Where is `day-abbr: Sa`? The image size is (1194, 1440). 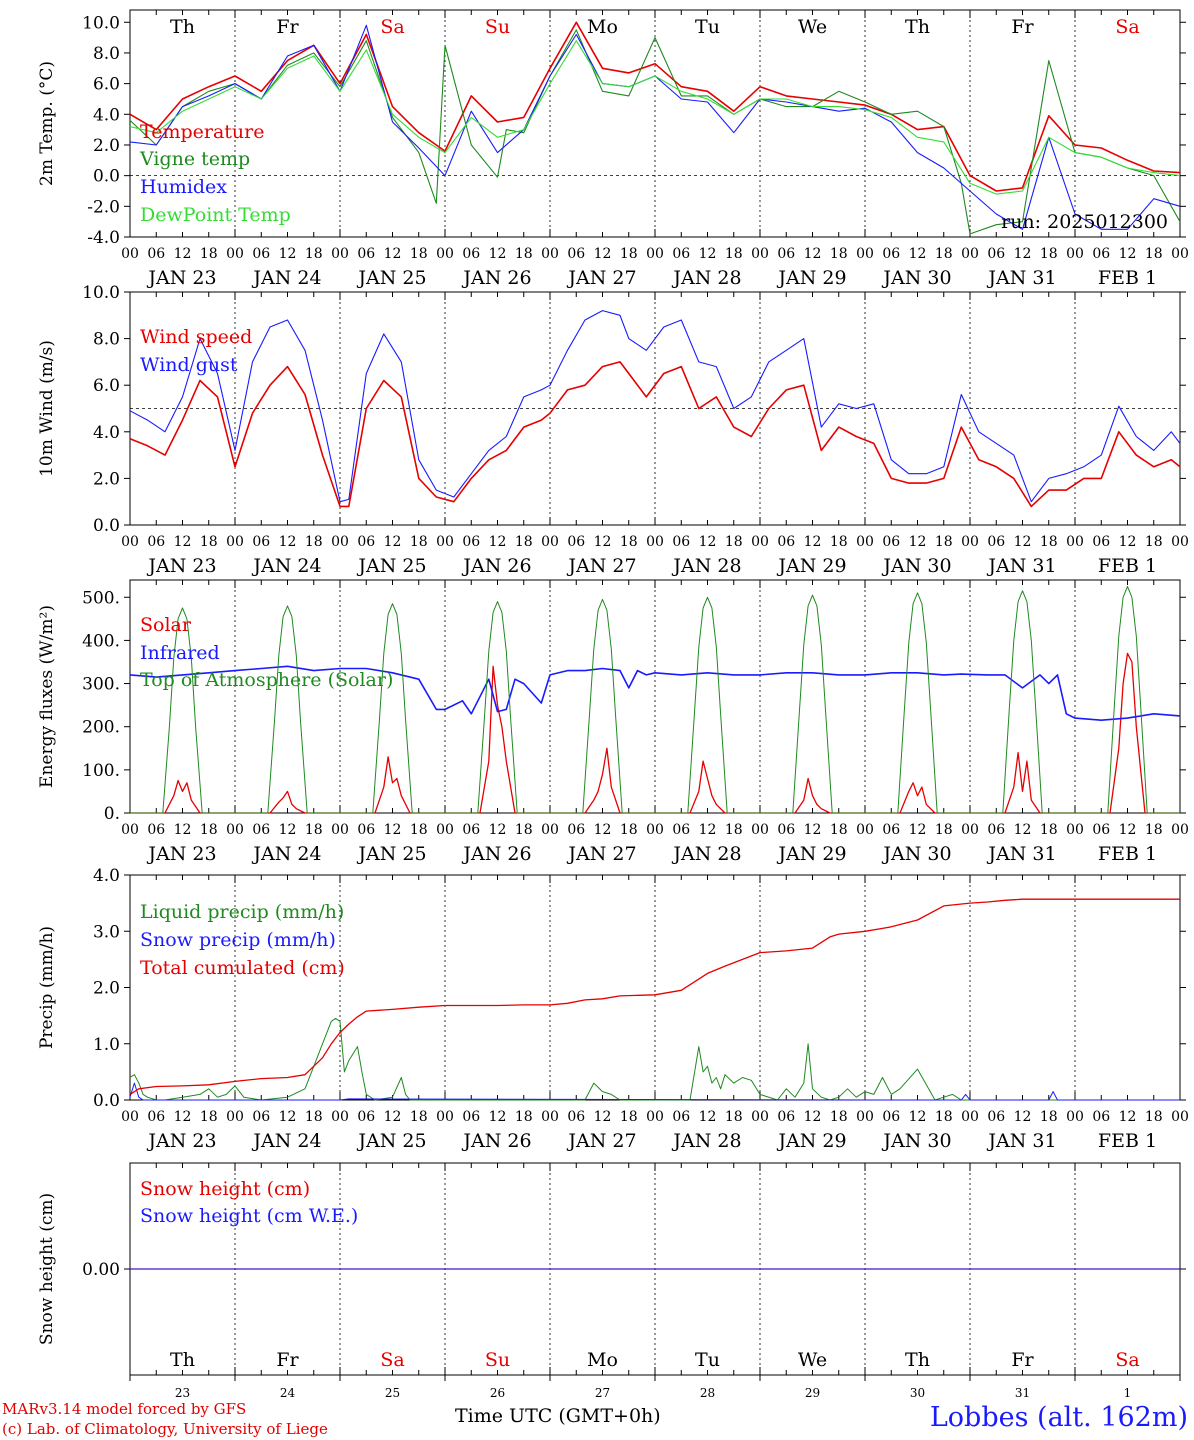
day-abbr: Sa is located at coordinates (392, 1360).